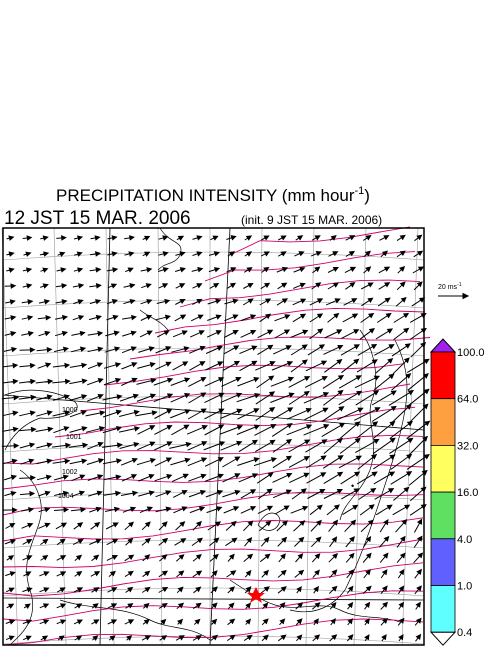 Image resolution: width=500 pixels, height=655 pixels. Describe the element at coordinates (450, 286) in the screenshot. I see `wind-reference-label: 20 ms-1` at that location.